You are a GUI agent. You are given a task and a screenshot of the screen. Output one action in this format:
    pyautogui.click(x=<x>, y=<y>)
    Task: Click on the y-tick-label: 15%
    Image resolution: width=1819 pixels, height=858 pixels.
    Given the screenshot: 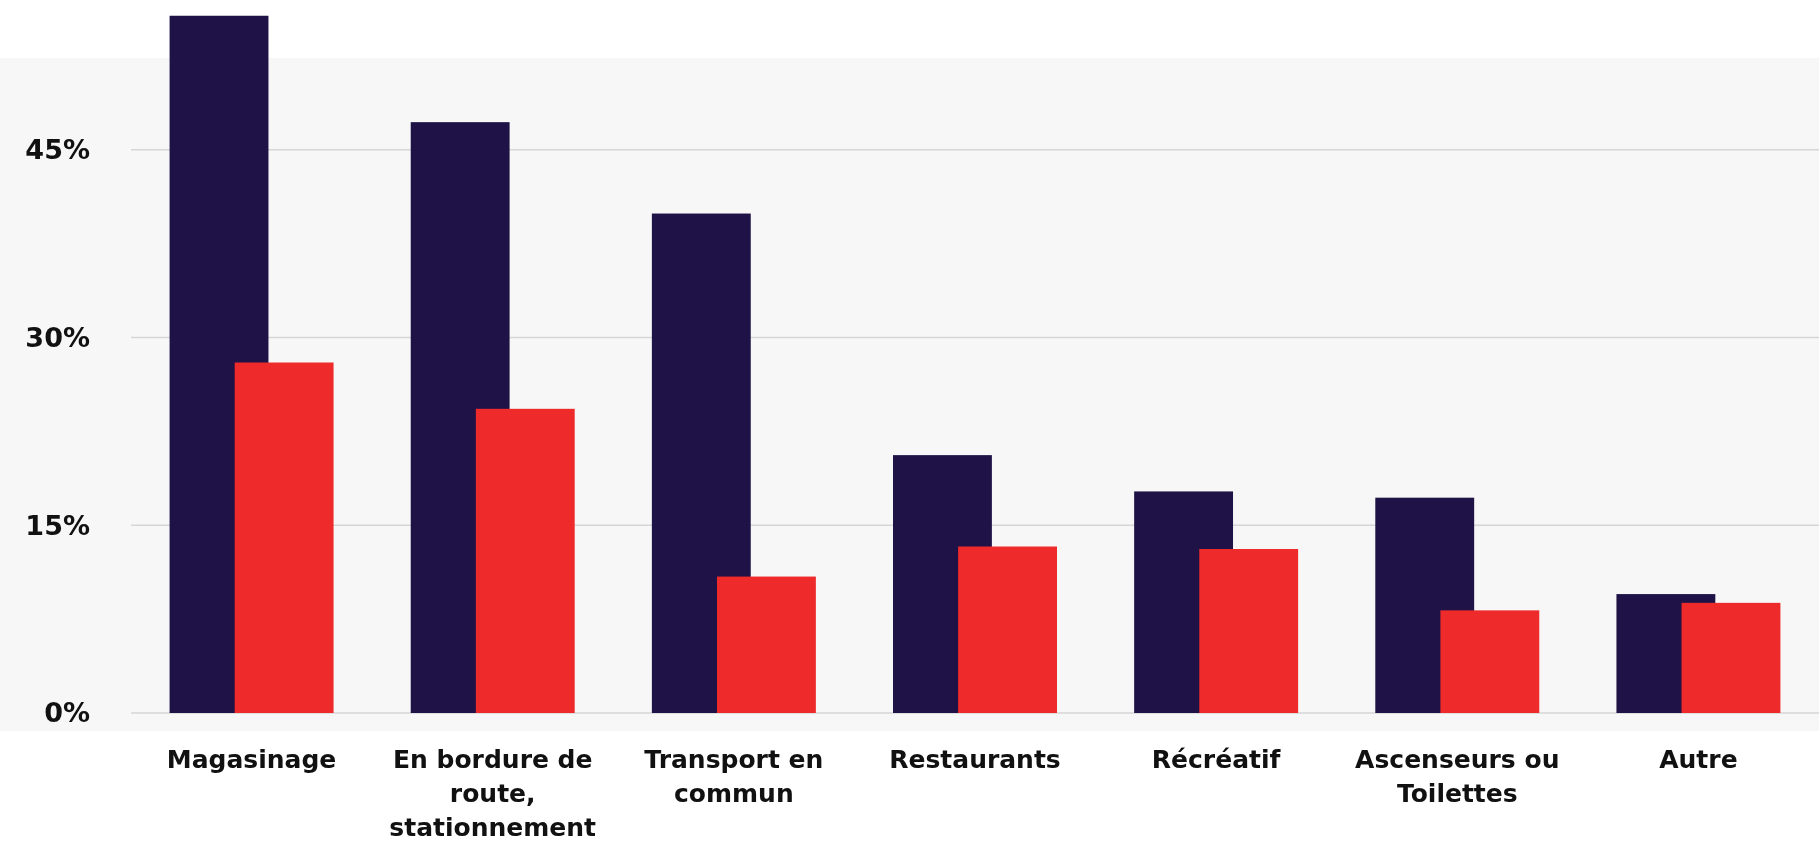 What is the action you would take?
    pyautogui.click(x=57, y=525)
    